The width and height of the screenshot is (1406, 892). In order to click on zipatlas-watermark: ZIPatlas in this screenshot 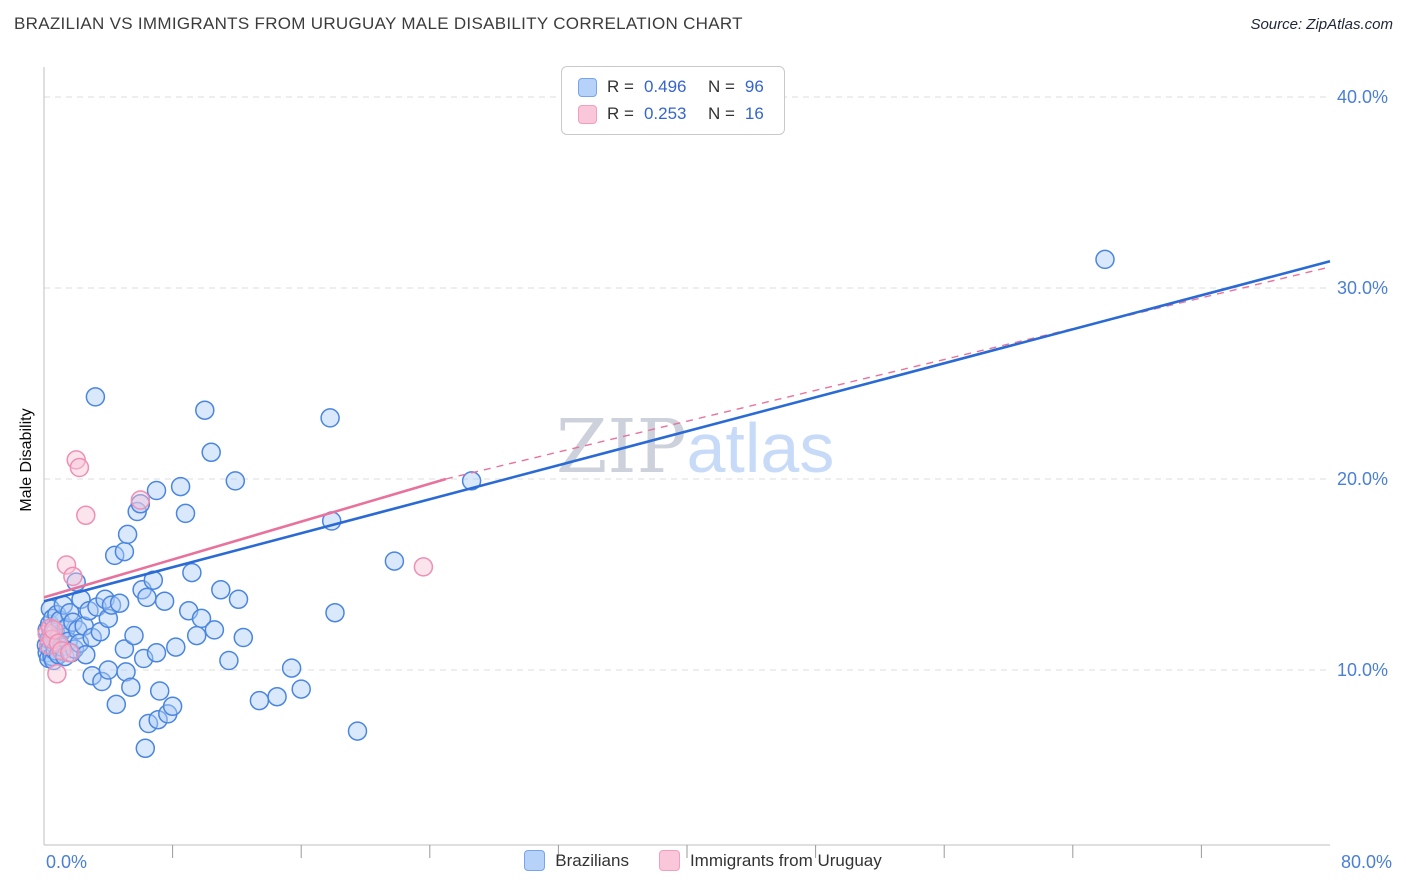, I will do `click(695, 447)`.